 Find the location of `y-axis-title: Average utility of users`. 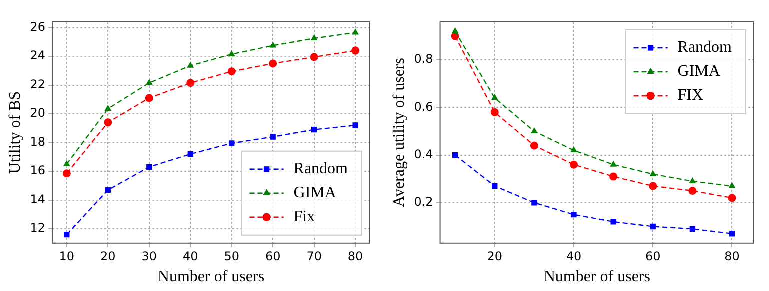

y-axis-title: Average utility of users is located at coordinates (399, 133).